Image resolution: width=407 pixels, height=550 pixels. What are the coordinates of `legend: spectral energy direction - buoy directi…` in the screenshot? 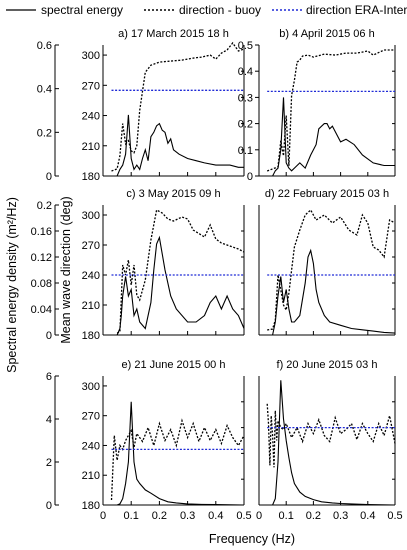 It's located at (206, 10).